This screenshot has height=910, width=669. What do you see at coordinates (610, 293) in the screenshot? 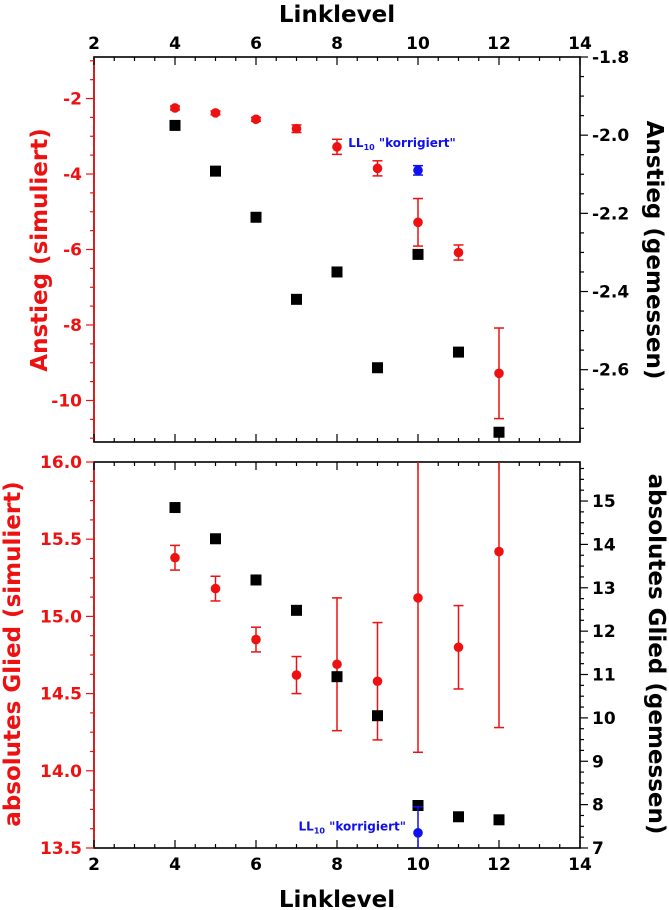
I see `right-y-tick-label: -2.4` at bounding box center [610, 293].